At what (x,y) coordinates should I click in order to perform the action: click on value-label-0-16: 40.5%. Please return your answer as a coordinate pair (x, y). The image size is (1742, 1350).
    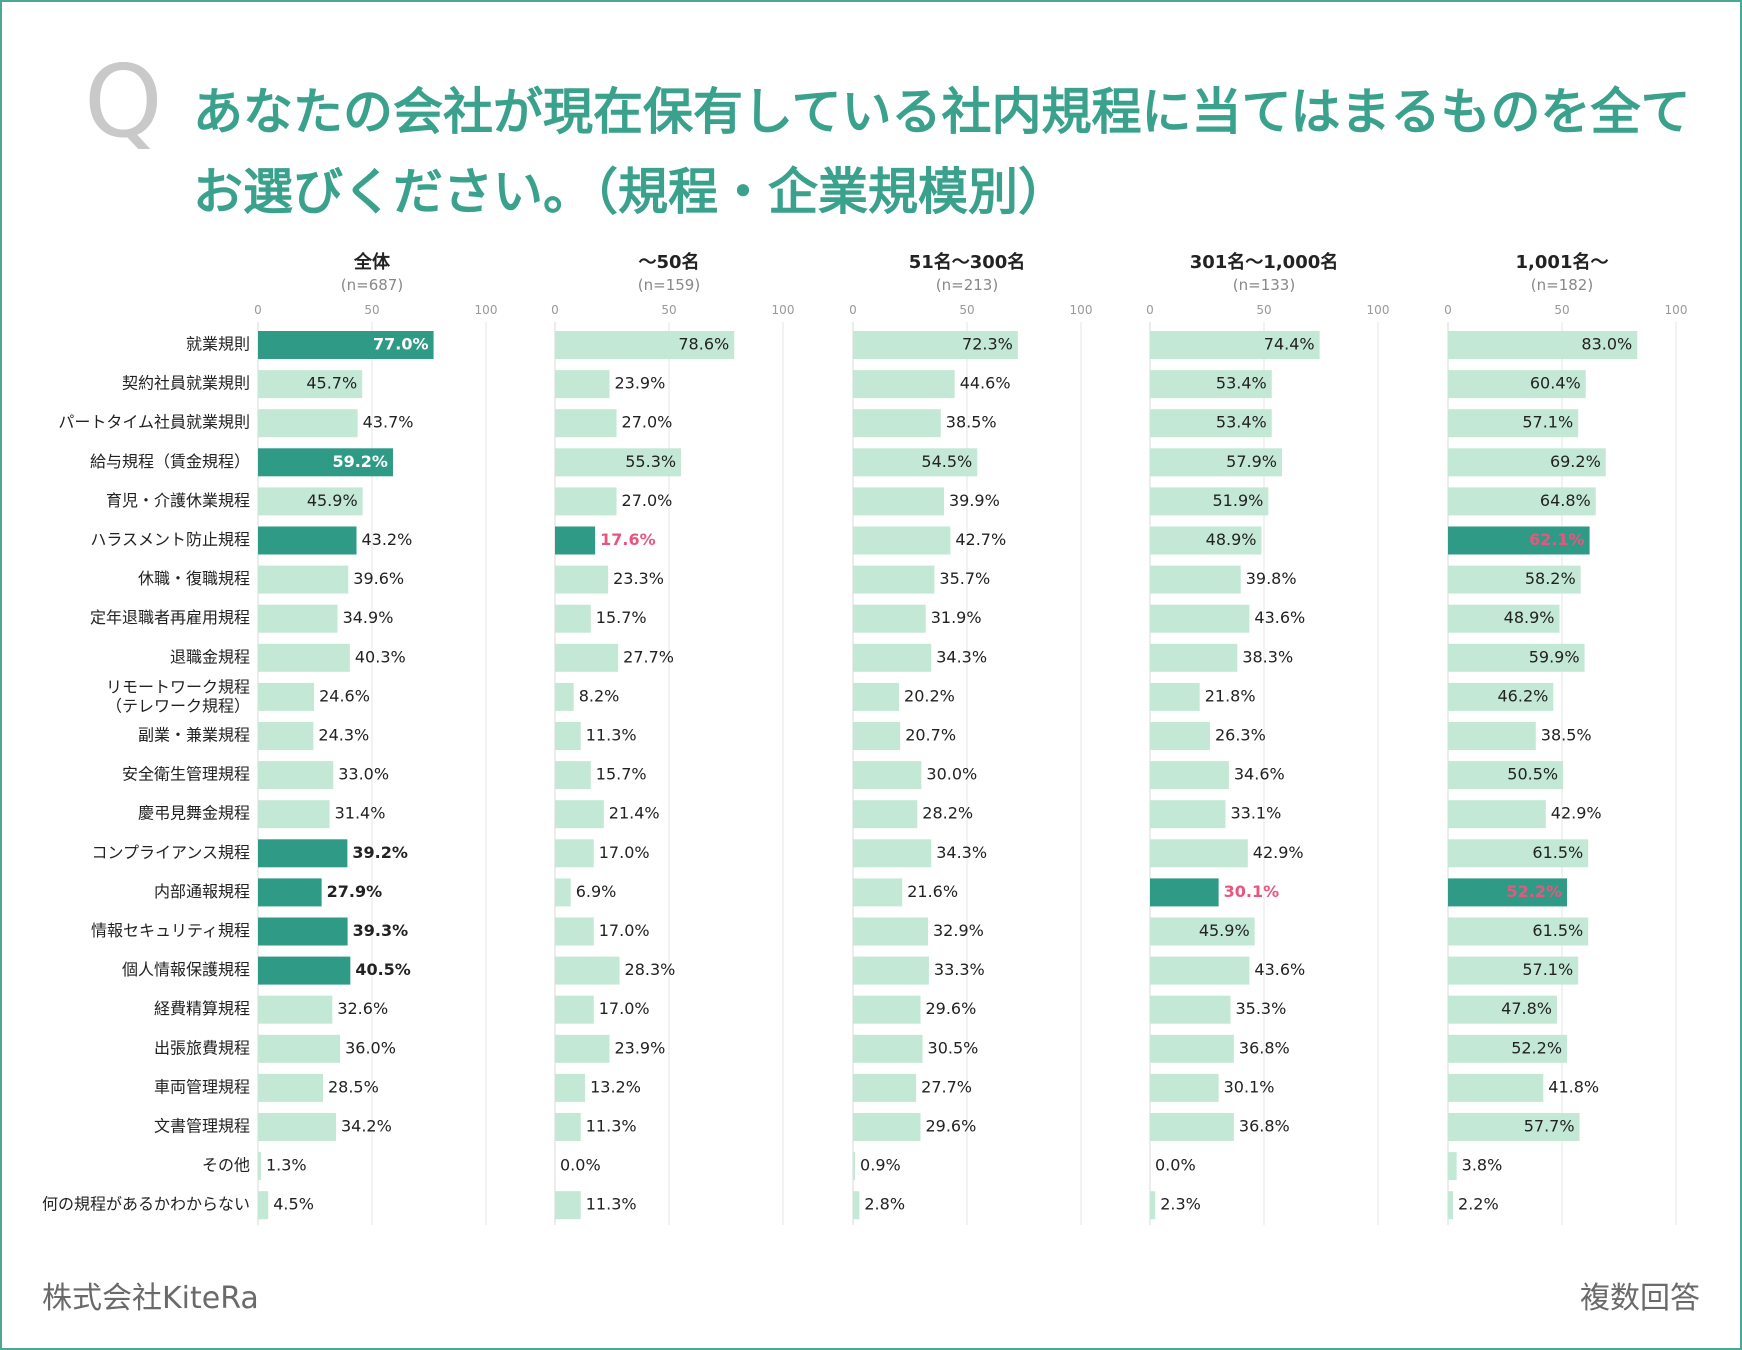
    Looking at the image, I should click on (383, 969).